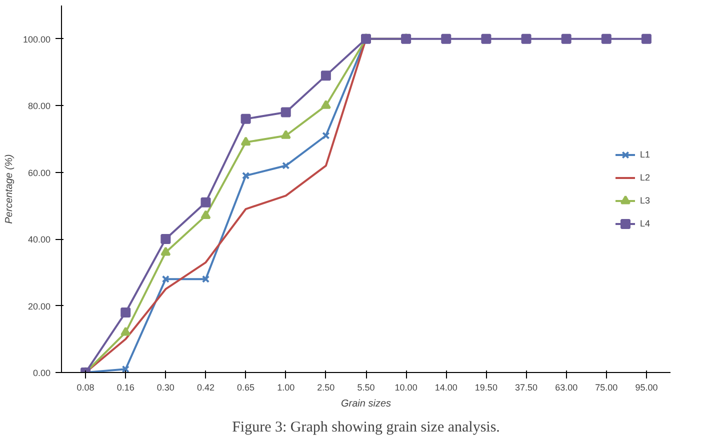 The width and height of the screenshot is (703, 447). Describe the element at coordinates (165, 387) in the screenshot. I see `x-tick-label: 0.30` at that location.